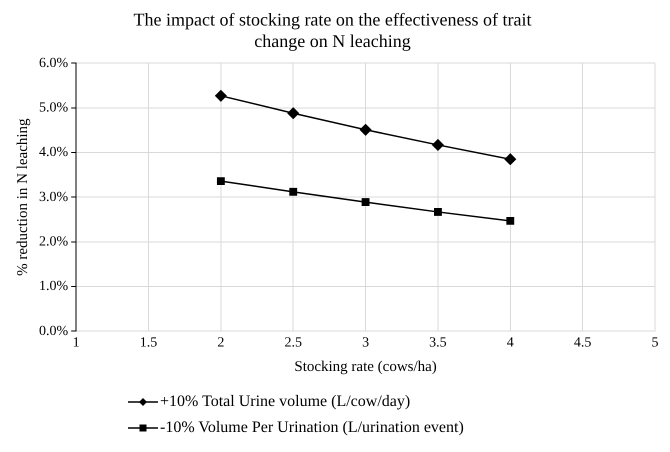 This screenshot has width=670, height=452. Describe the element at coordinates (438, 342) in the screenshot. I see `x-tick-label: 3.5` at that location.